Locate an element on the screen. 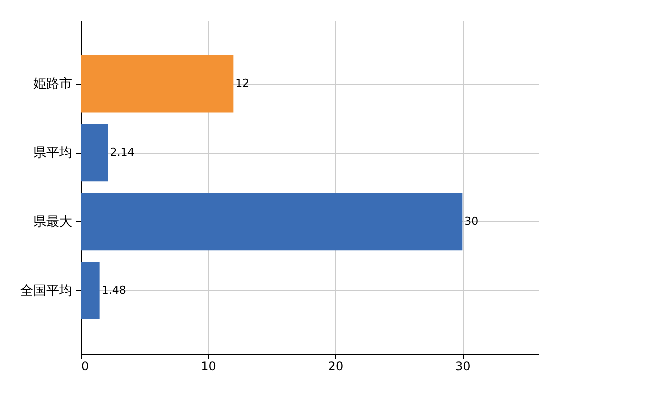  x-tick-label: 30 is located at coordinates (463, 367).